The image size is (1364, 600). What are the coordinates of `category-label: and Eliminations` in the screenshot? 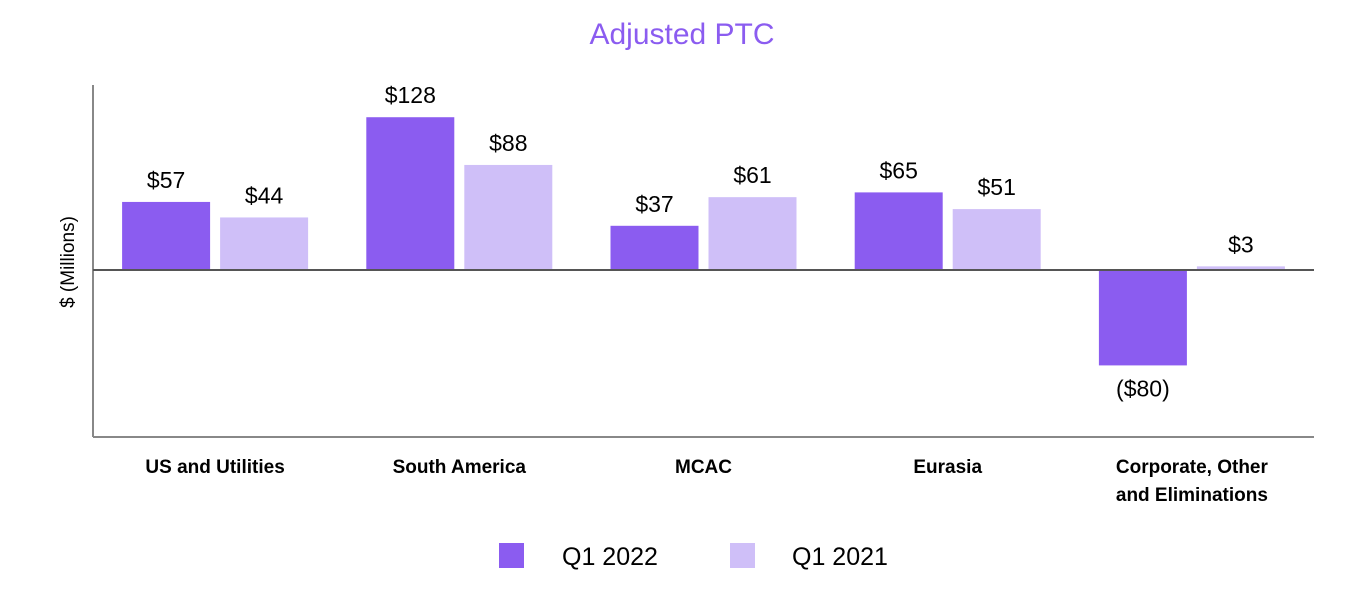 It's located at (1192, 495).